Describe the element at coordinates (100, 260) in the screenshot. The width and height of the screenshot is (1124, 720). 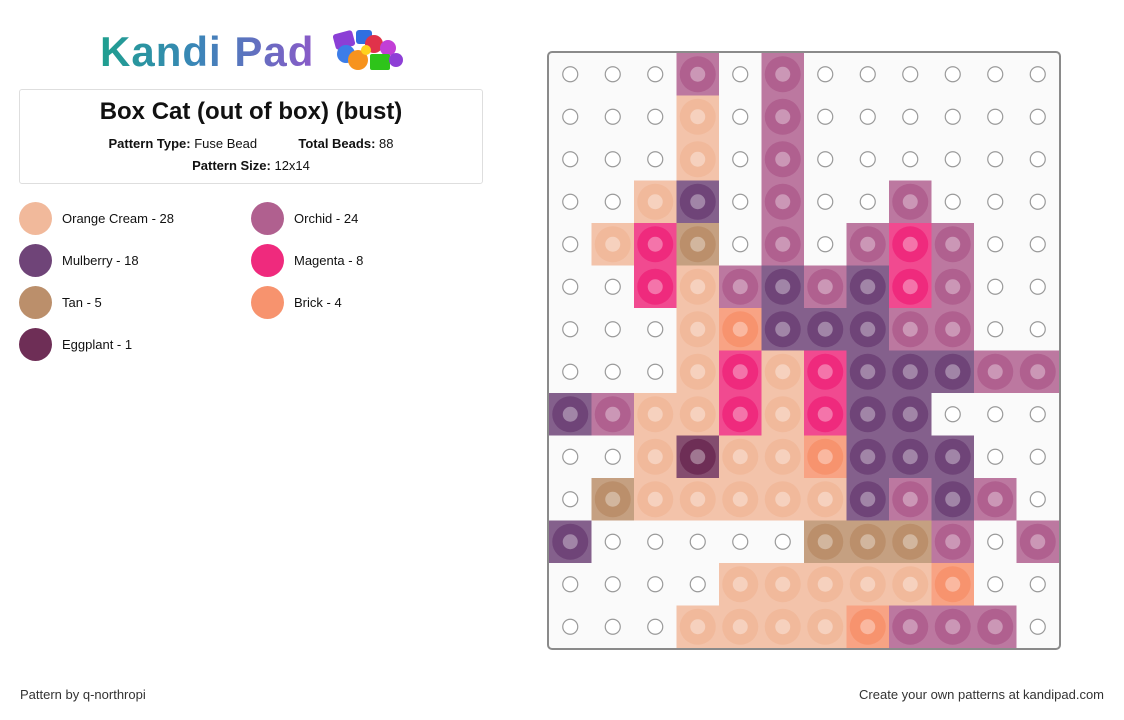
I see `legend-label: Mulberry - 18` at that location.